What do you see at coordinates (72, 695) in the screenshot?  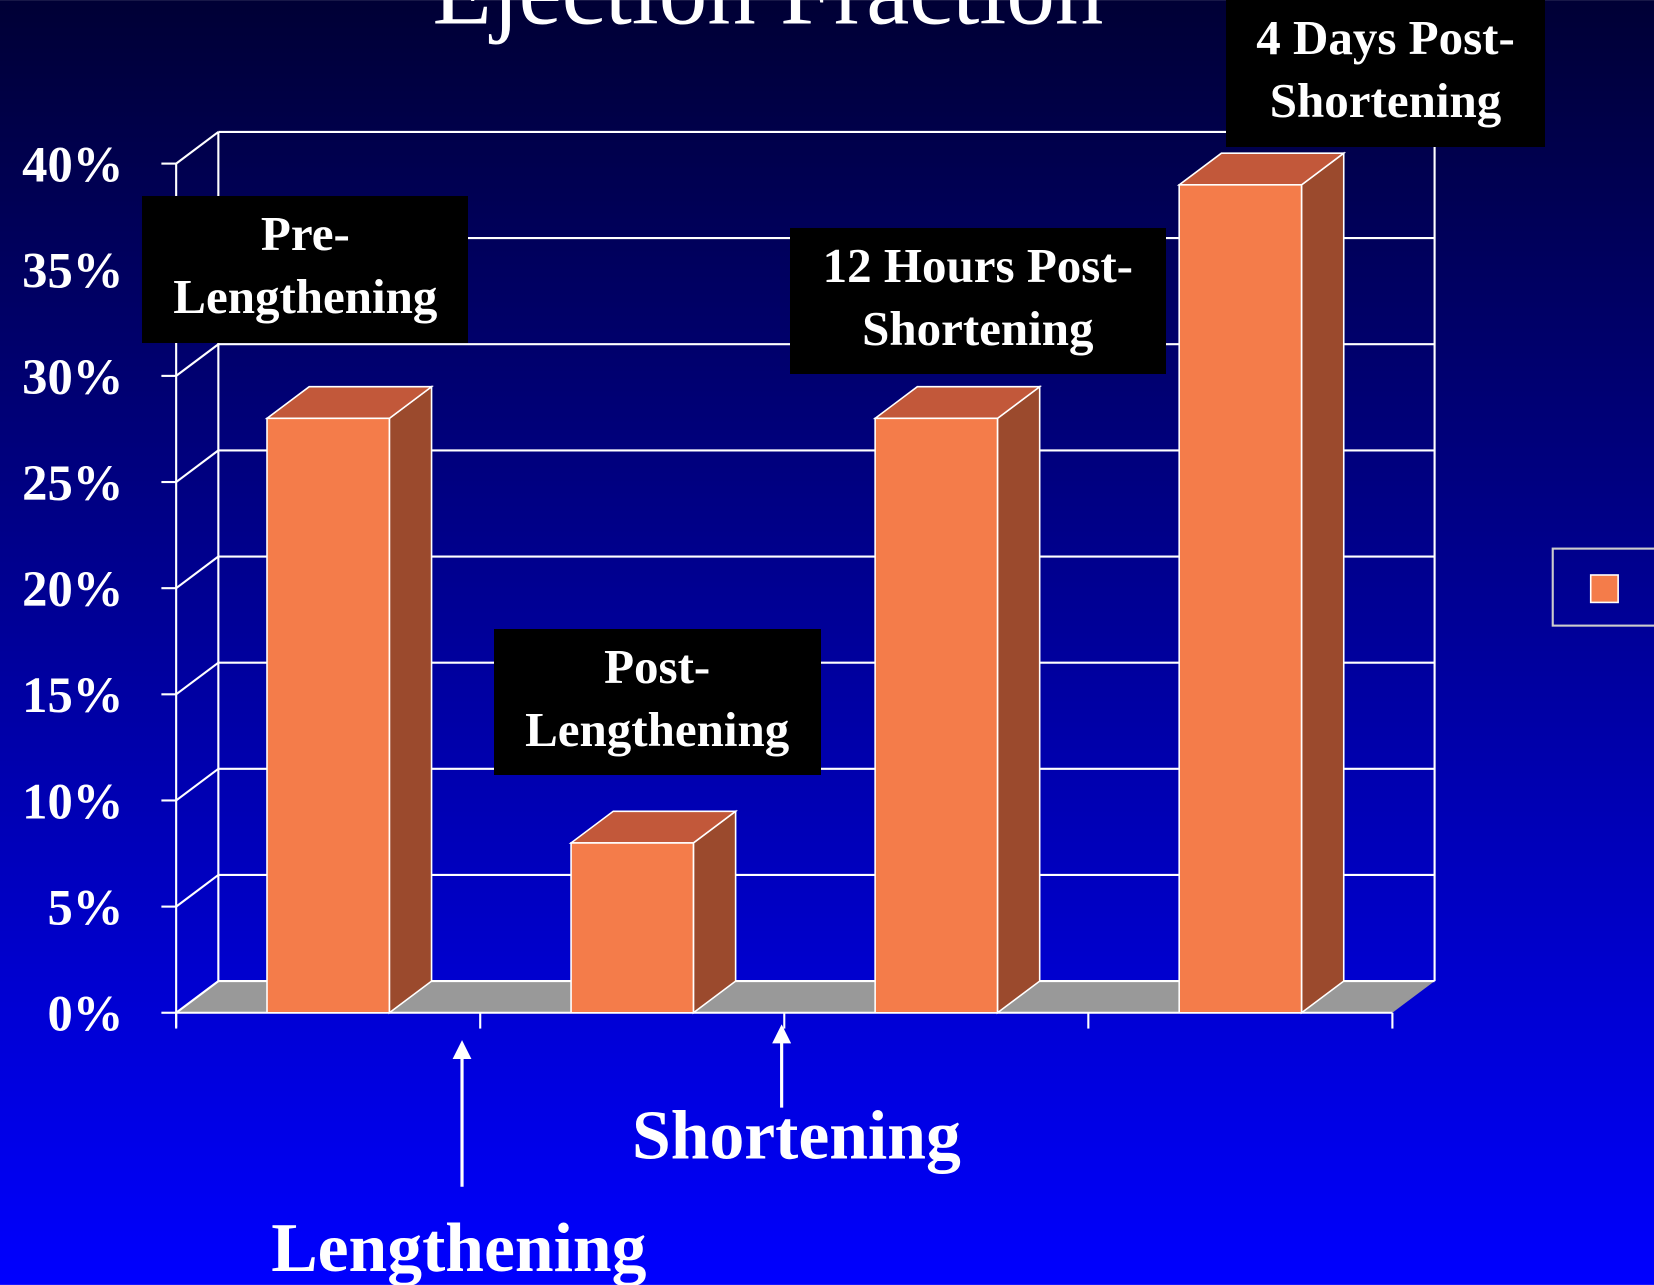 I see `y-tick-label: 15%` at bounding box center [72, 695].